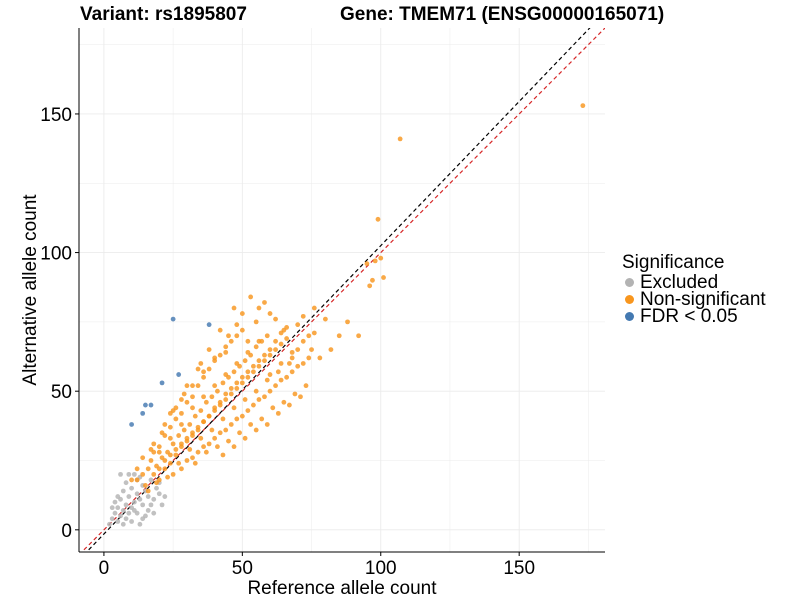 The width and height of the screenshot is (800, 600). What do you see at coordinates (30, 290) in the screenshot?
I see `y-axis-title: Alternative allele count` at bounding box center [30, 290].